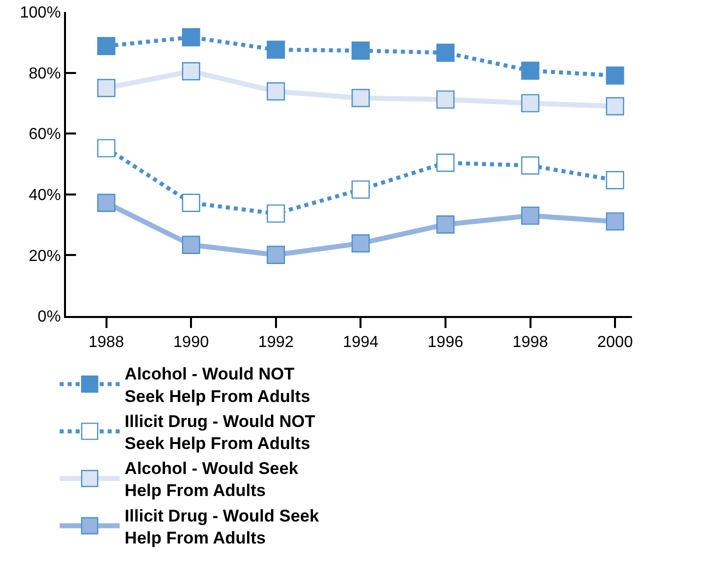 This screenshot has width=703, height=567. I want to click on y-tick-label: 0%, so click(49, 317).